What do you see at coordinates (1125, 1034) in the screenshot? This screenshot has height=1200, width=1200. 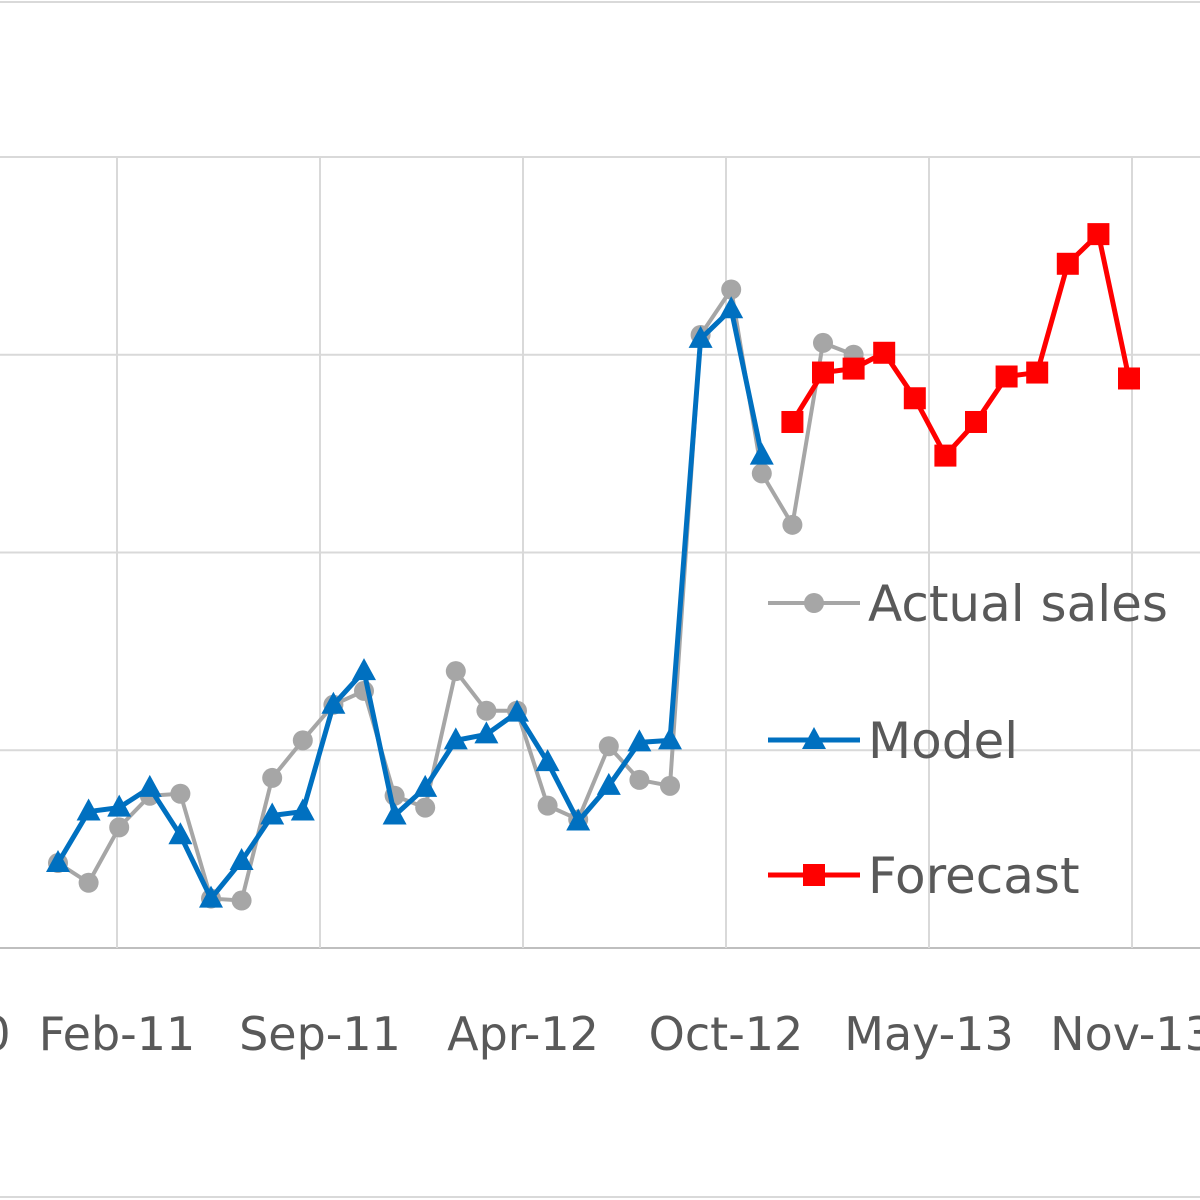 I see `x-tick-label: Nov-13` at bounding box center [1125, 1034].